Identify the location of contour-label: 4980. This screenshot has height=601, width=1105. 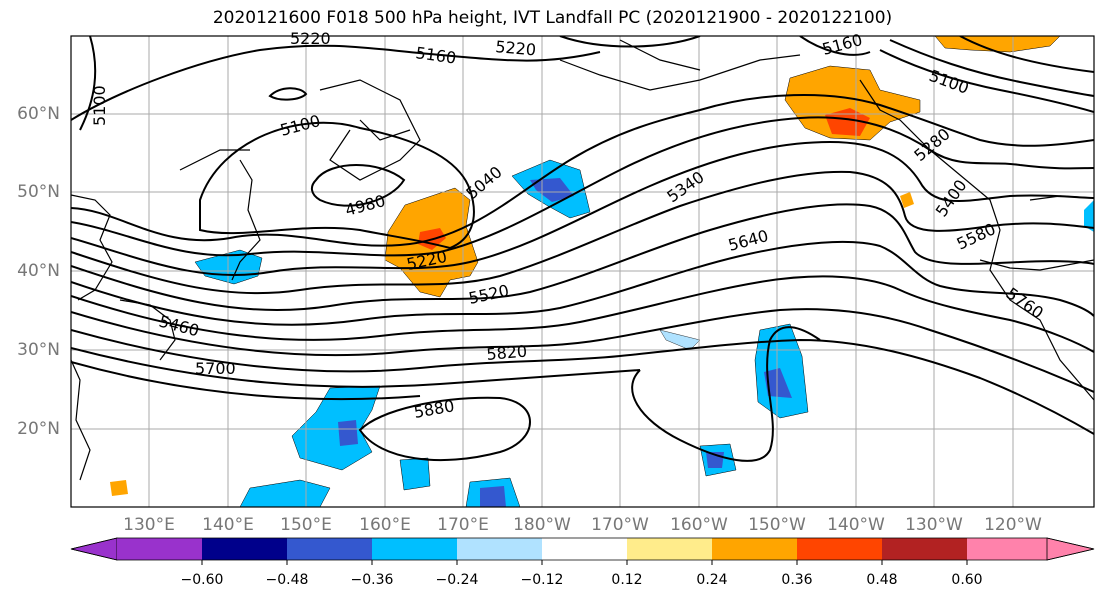
(365, 205).